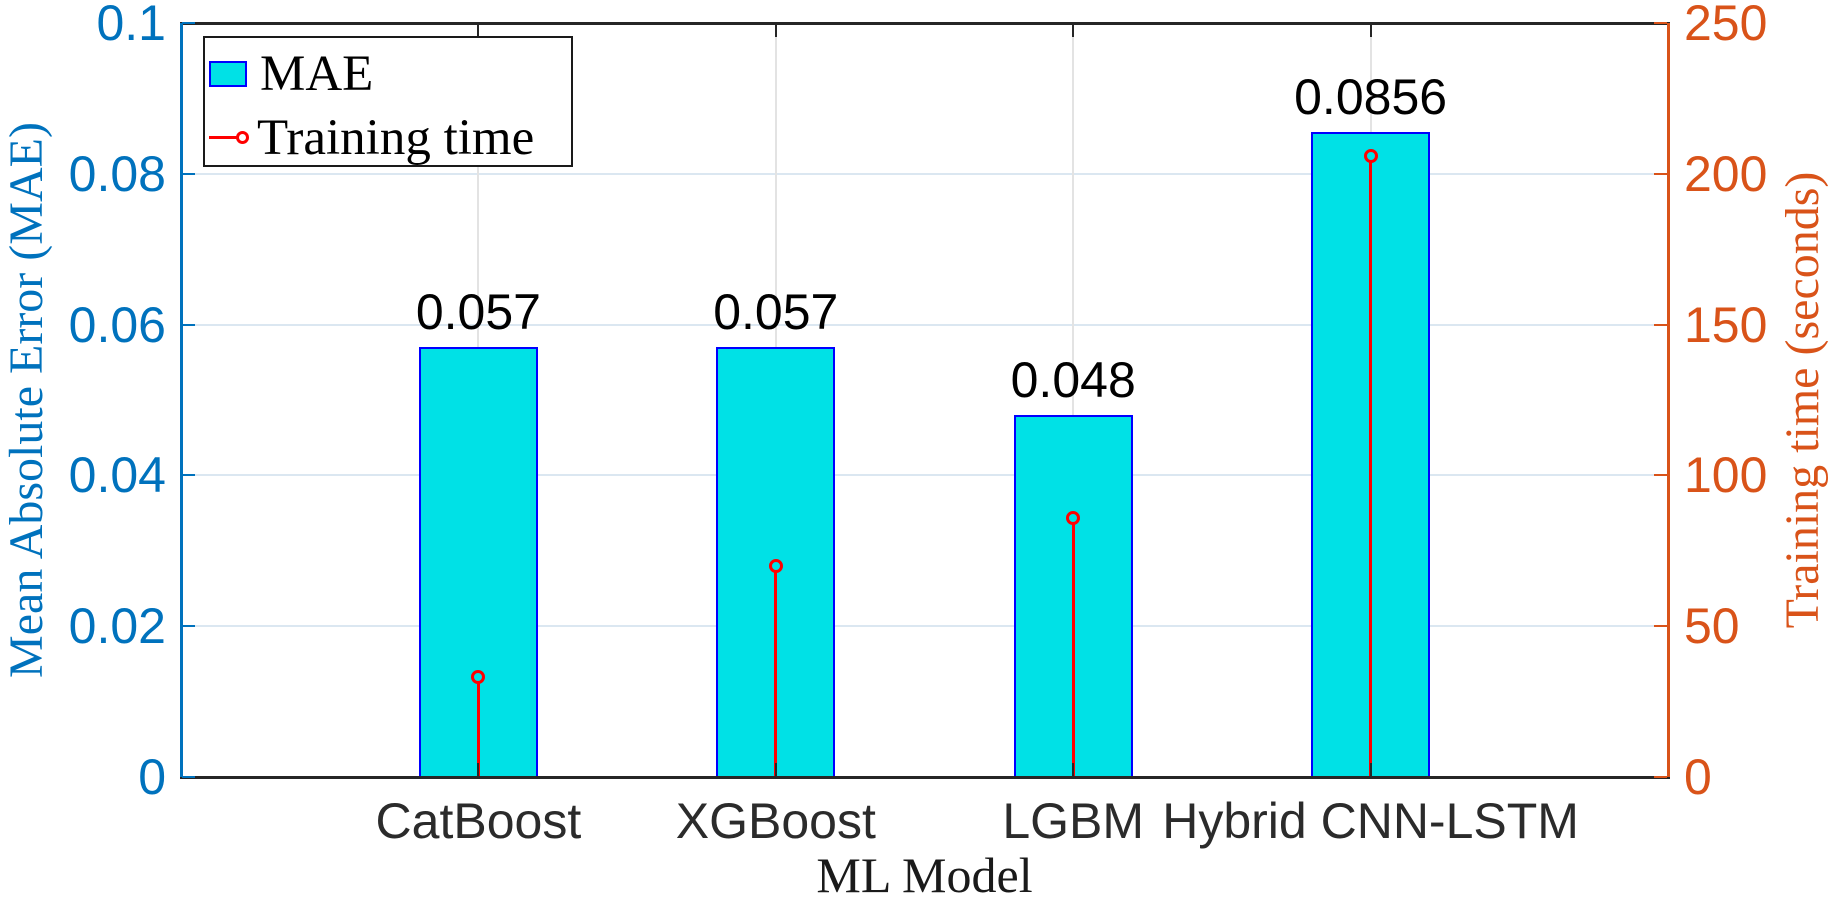 The image size is (1832, 899). What do you see at coordinates (1698, 777) in the screenshot?
I see `right-axis-tick-label: 0` at bounding box center [1698, 777].